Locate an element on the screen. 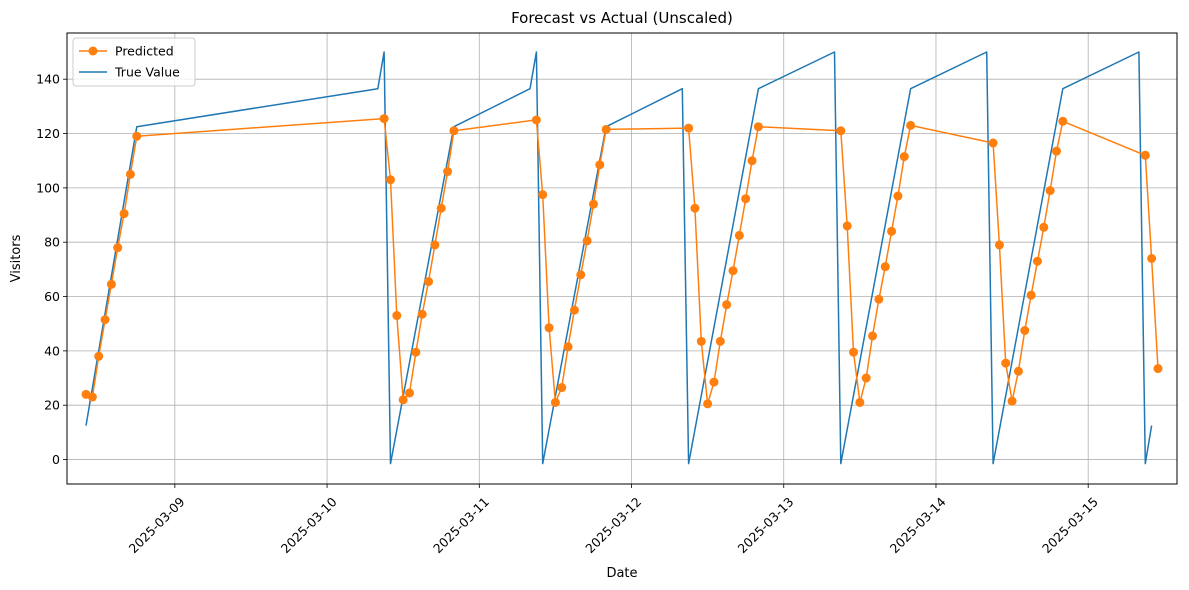  chart-title: Forecast vs Actual (Unscaled) is located at coordinates (622, 18).